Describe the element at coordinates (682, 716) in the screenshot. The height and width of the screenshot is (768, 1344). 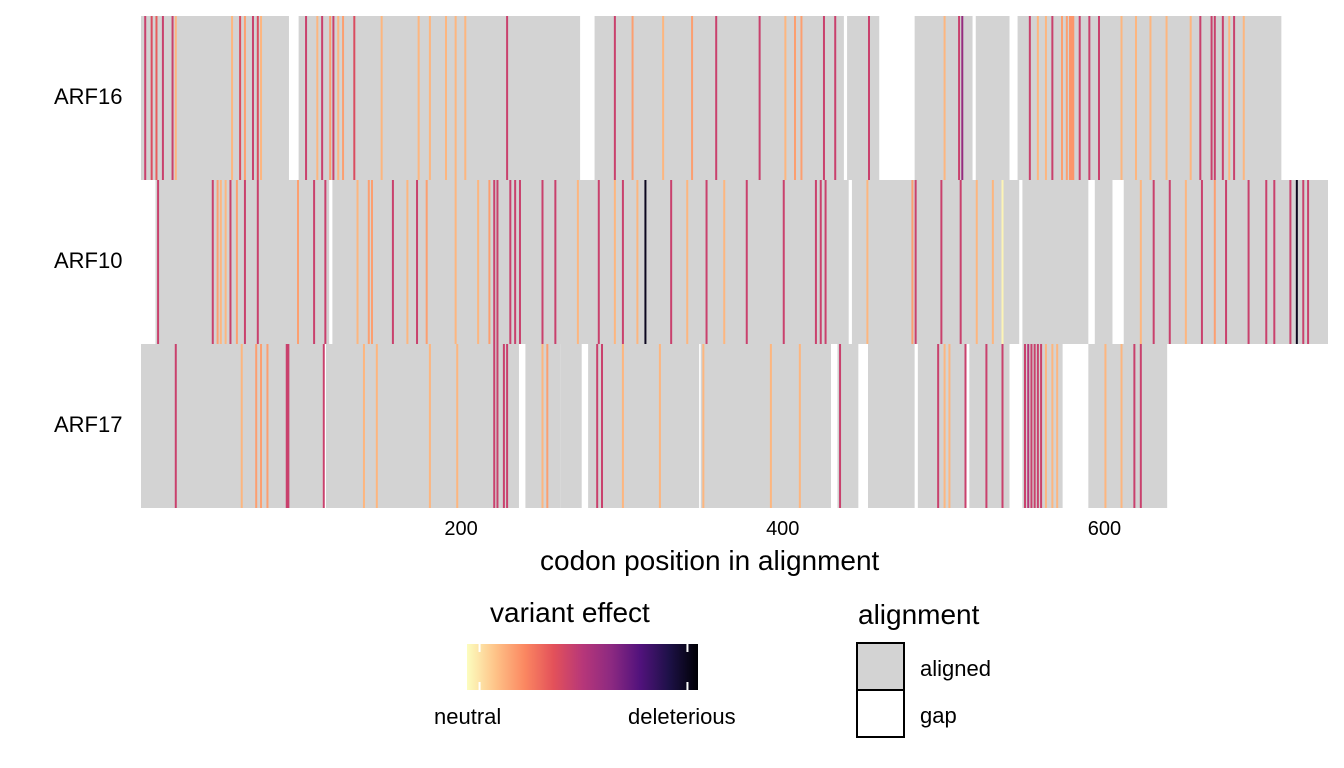
I see `effect-legend-high-label: deleterious` at that location.